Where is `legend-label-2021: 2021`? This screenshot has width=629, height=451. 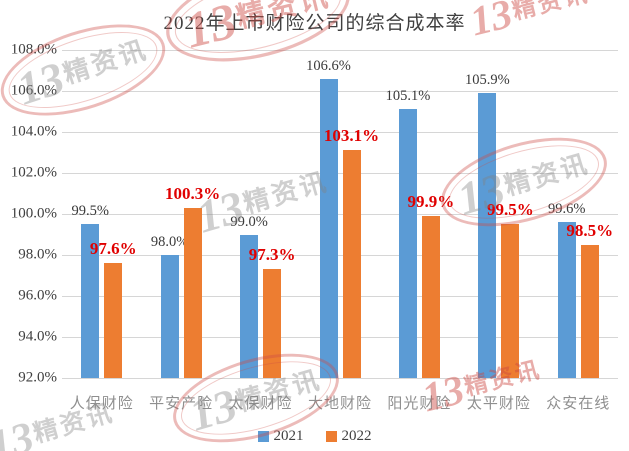 legend-label-2021: 2021 is located at coordinates (288, 436).